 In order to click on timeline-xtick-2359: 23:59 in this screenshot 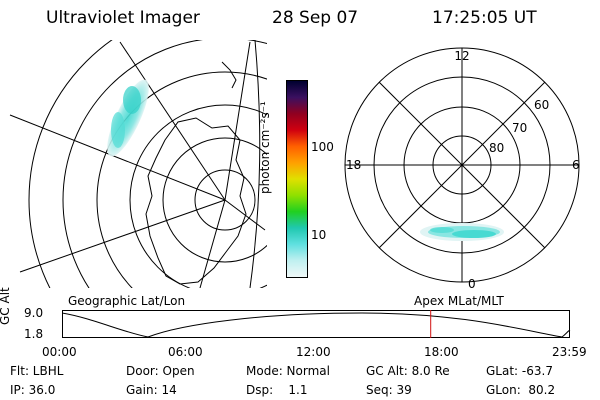, I will do `click(569, 352)`.